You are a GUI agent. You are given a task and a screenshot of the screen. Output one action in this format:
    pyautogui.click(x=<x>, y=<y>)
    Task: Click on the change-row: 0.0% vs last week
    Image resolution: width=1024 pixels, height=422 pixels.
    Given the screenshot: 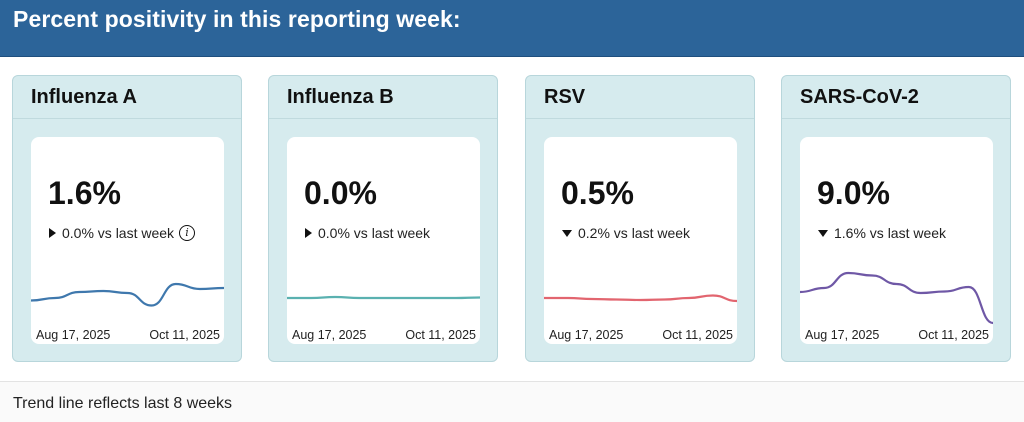 What is the action you would take?
    pyautogui.click(x=367, y=233)
    